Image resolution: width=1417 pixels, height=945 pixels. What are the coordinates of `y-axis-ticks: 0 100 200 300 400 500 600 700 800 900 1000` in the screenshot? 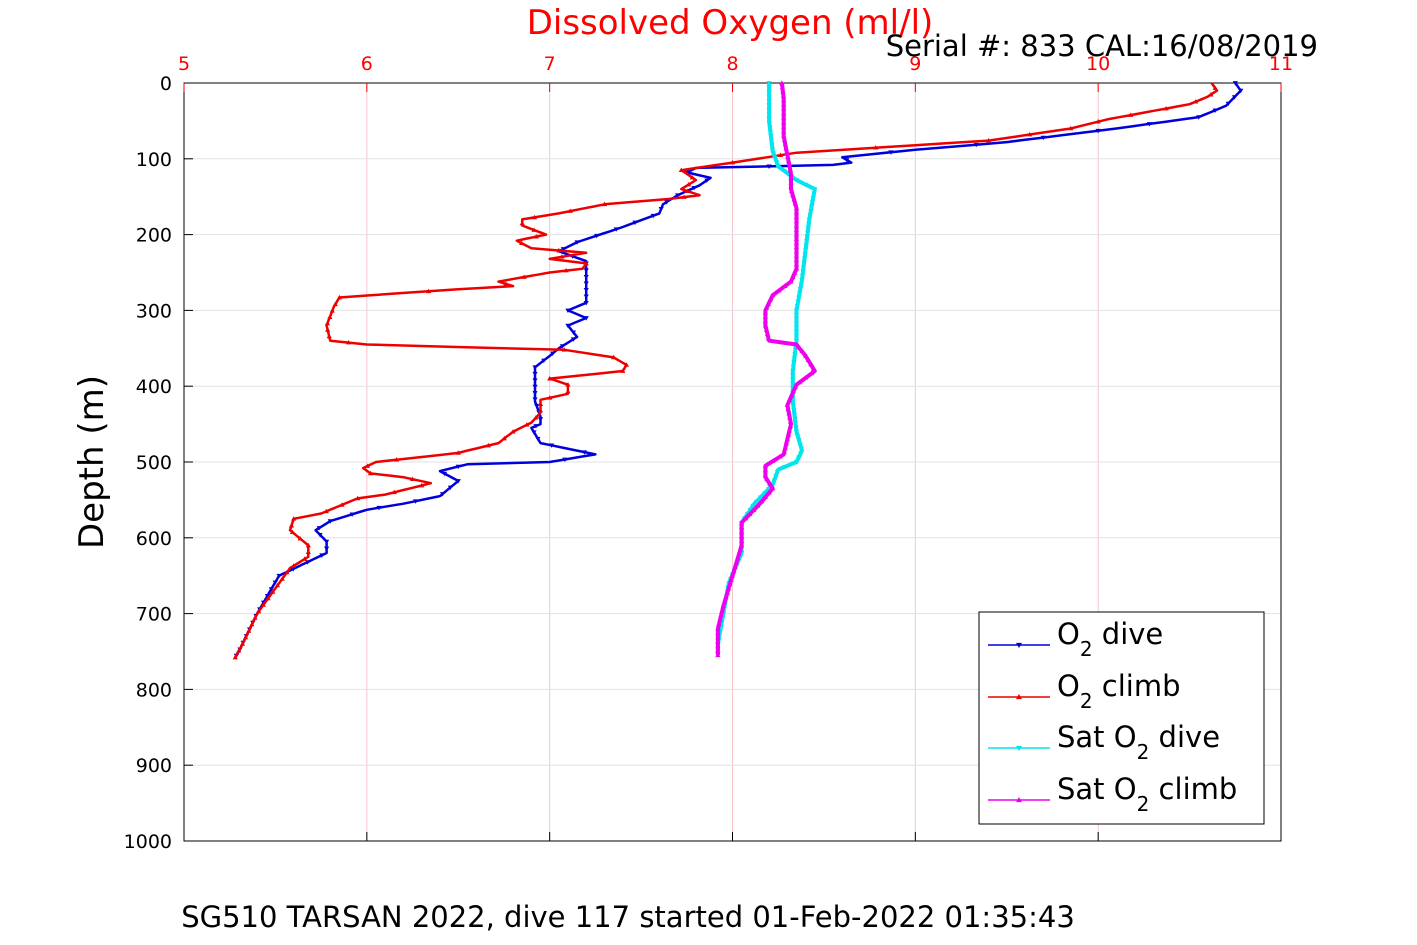 It's located at (158, 463).